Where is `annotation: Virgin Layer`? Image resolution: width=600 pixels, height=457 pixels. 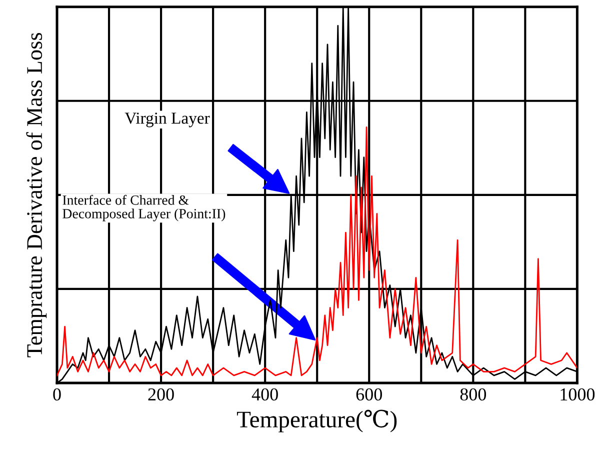 annotation: Virgin Layer is located at coordinates (167, 120).